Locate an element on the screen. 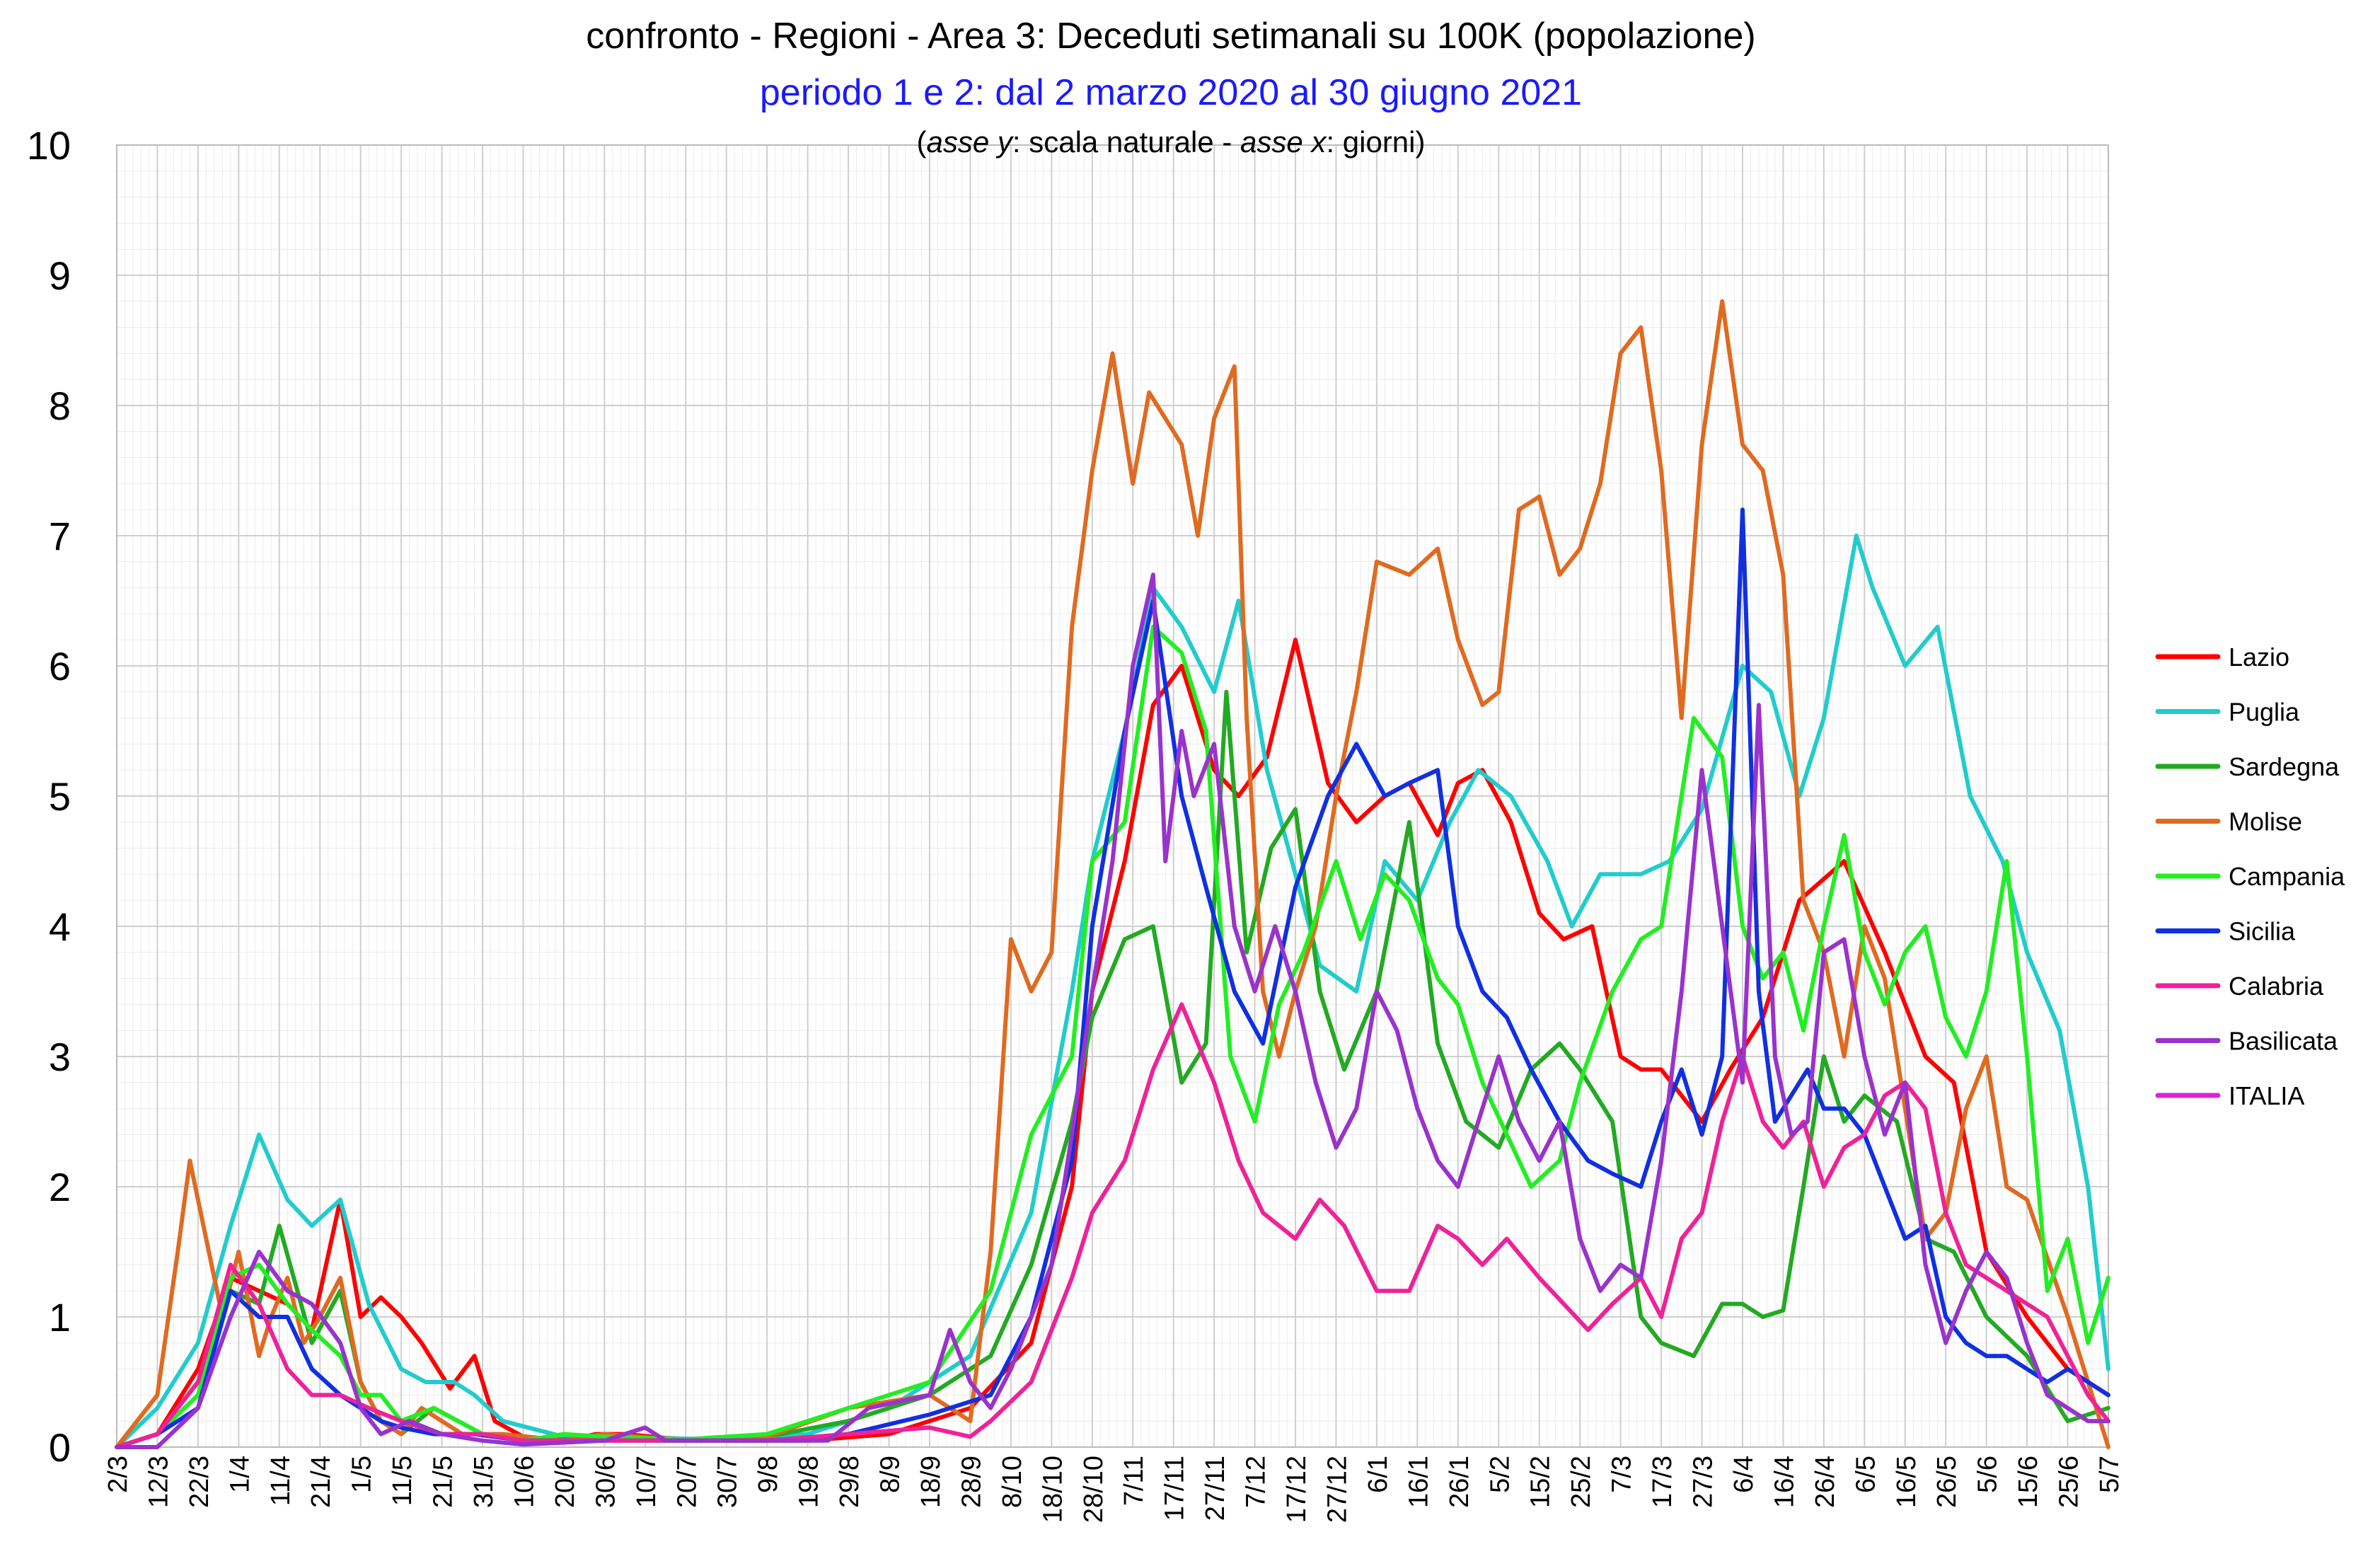 The width and height of the screenshot is (2380, 1566). x-tick-label: 26/5 is located at coordinates (1947, 1482).